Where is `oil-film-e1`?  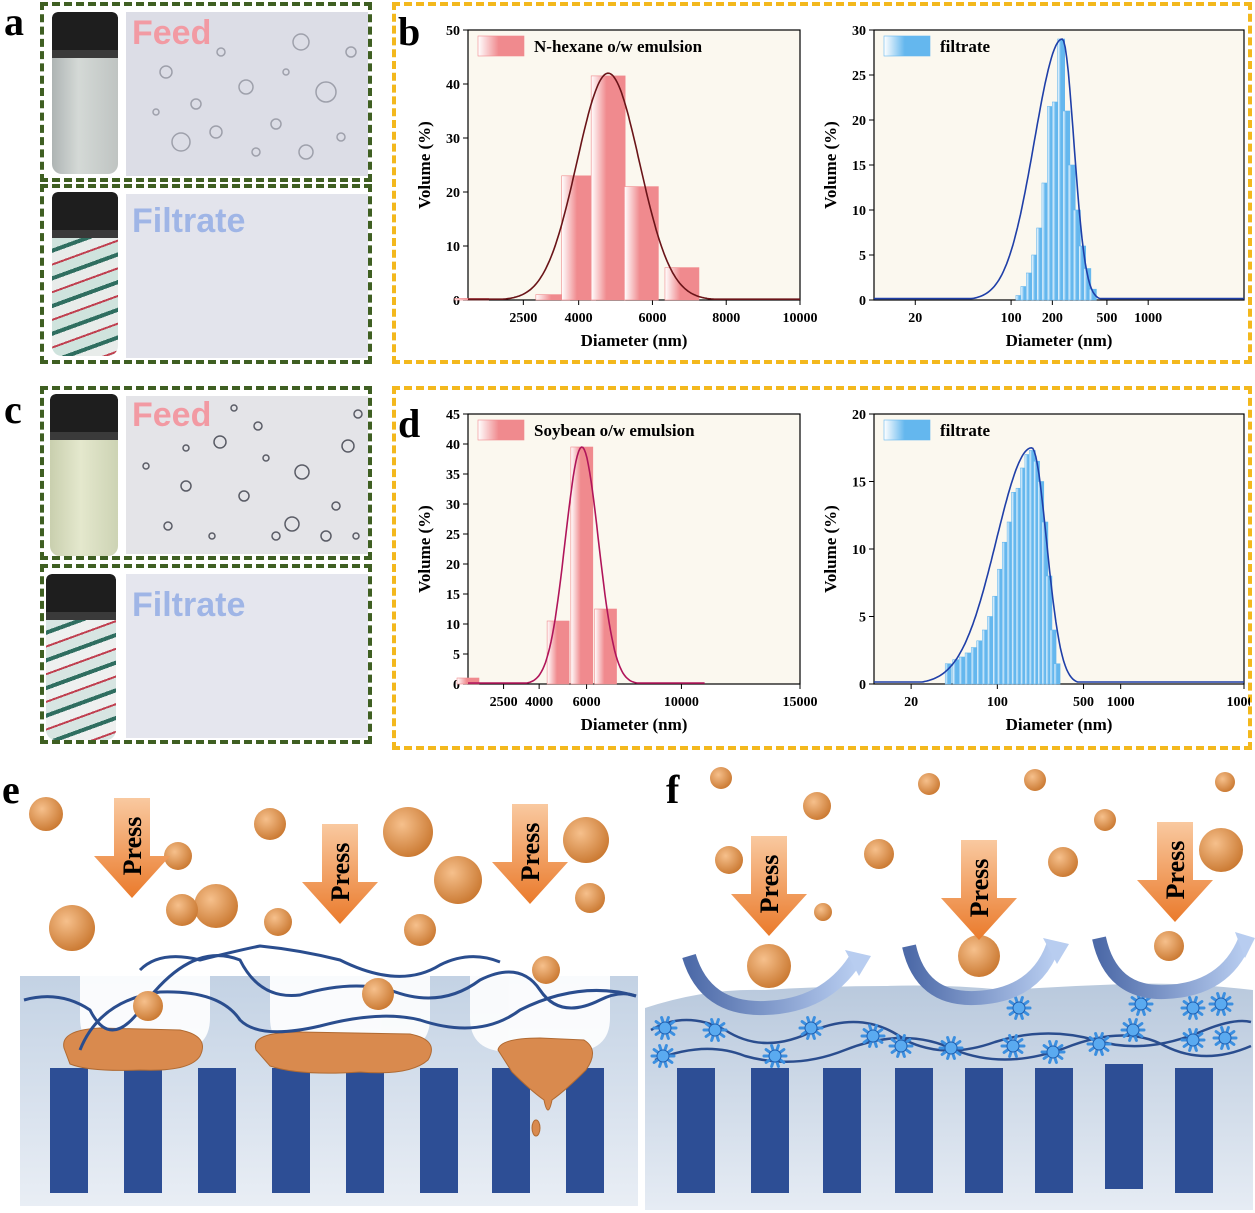
oil-film-e1 is located at coordinates (133, 1049).